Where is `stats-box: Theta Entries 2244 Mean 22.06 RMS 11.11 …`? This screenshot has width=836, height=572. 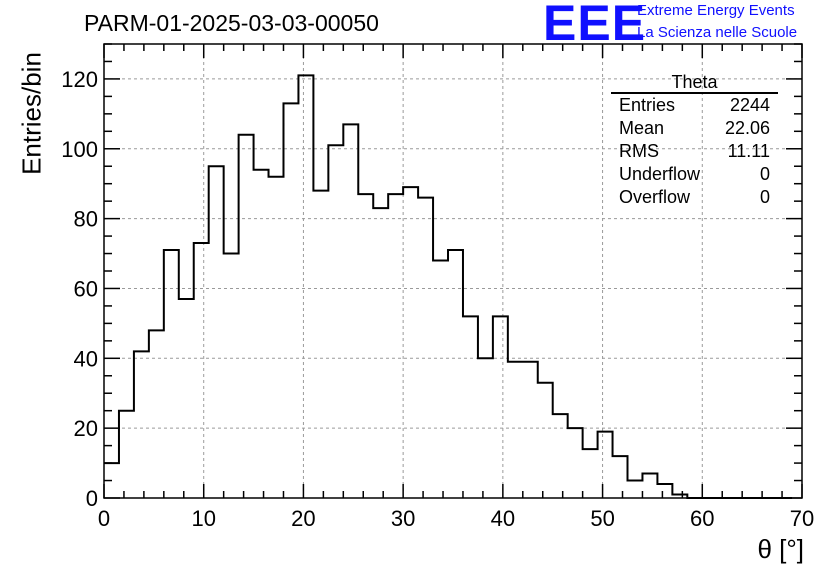
stats-box: Theta Entries 2244 Mean 22.06 RMS 11.11 … is located at coordinates (694, 140).